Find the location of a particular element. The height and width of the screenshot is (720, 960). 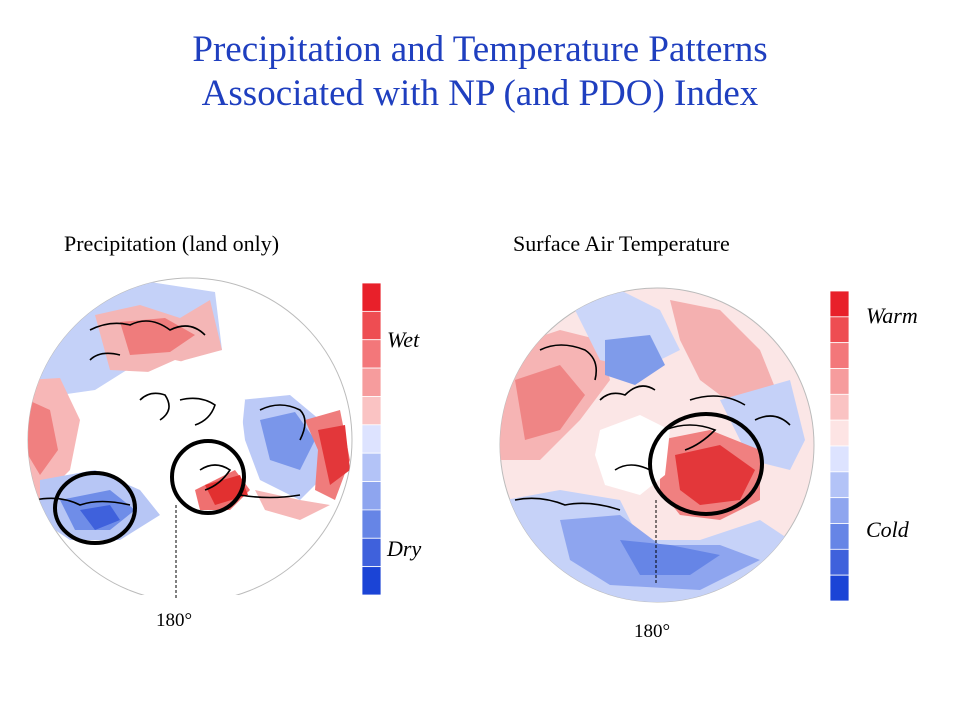

slide-title-line-2: Associated with NP (and PDO) Index is located at coordinates (480, 93).